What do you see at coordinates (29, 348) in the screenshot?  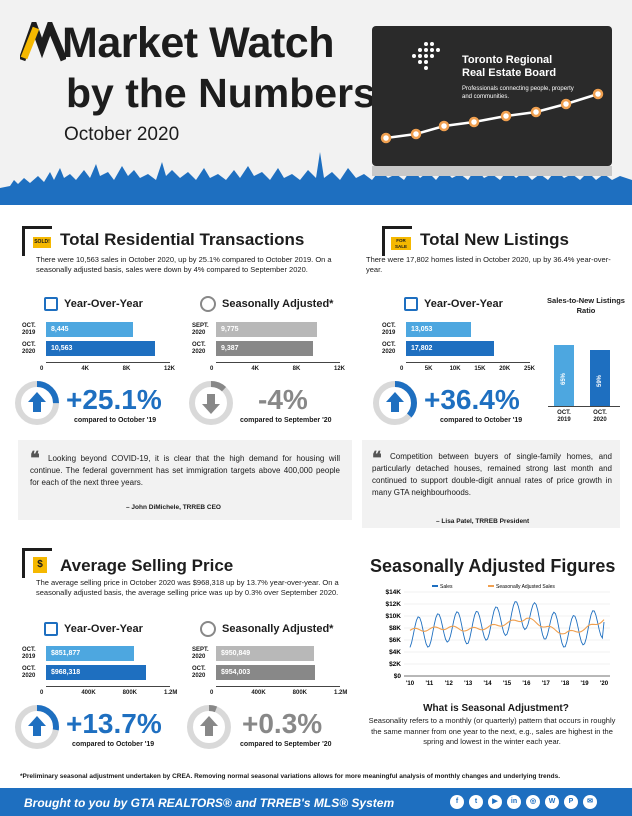 I see `tx-yoy-row-label: OCT. 2020` at bounding box center [29, 348].